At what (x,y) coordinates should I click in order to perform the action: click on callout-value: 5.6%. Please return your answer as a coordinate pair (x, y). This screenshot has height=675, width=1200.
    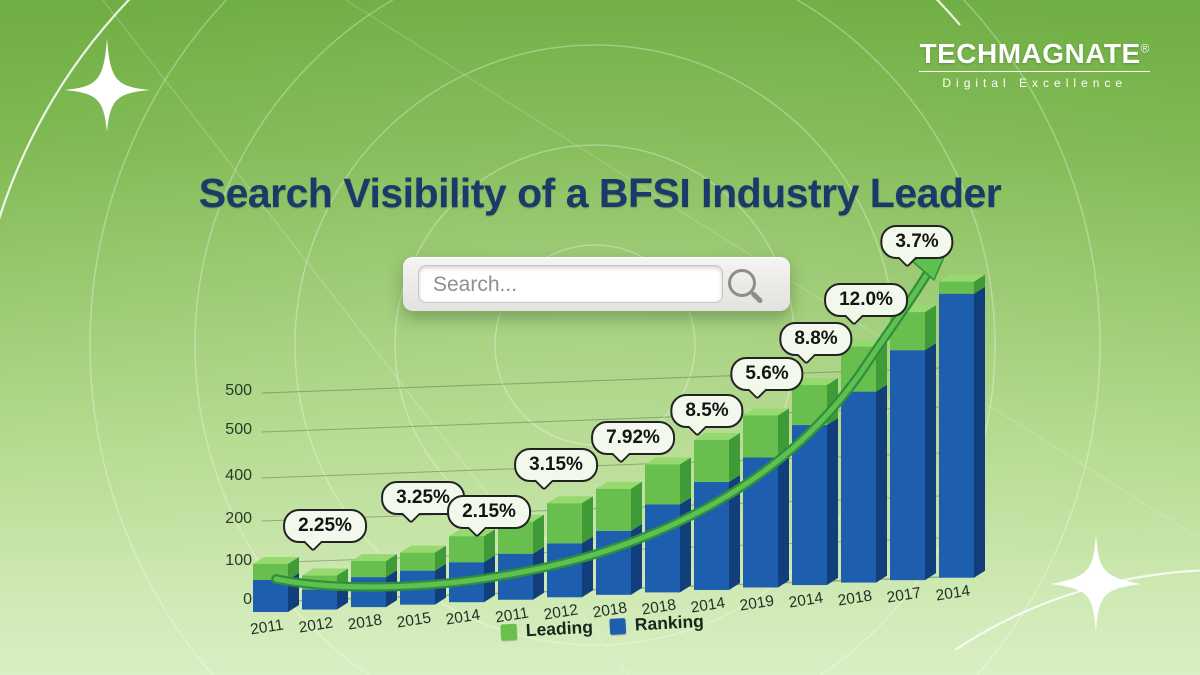
    Looking at the image, I should click on (767, 373).